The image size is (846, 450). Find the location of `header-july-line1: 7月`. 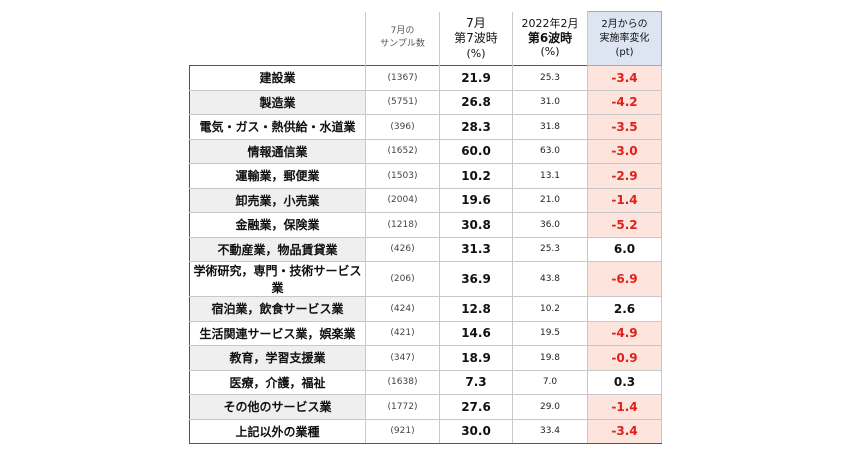

header-july-line1: 7月 is located at coordinates (476, 22).